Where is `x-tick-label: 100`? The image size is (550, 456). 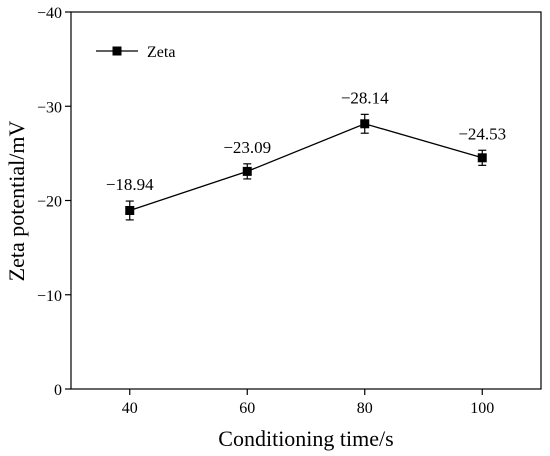 x-tick-label: 100 is located at coordinates (482, 408).